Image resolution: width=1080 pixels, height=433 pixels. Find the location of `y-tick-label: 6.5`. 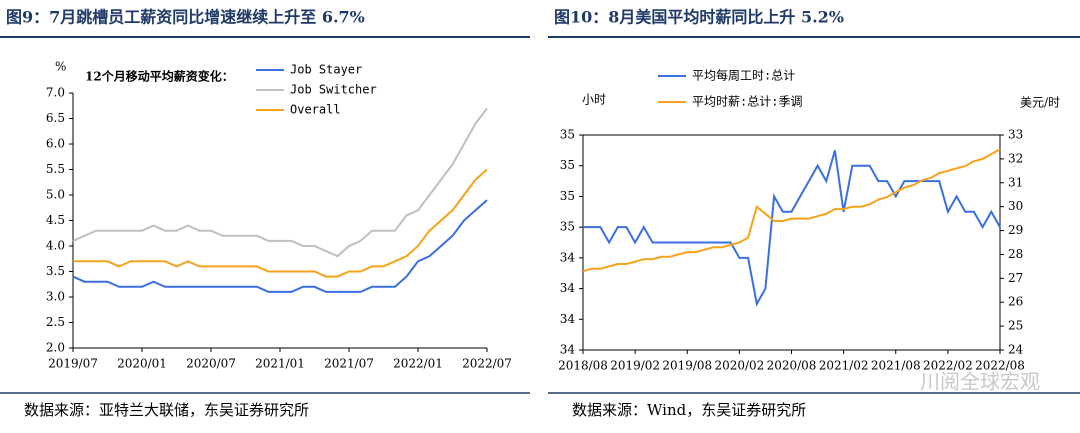

y-tick-label: 6.5 is located at coordinates (55, 118).